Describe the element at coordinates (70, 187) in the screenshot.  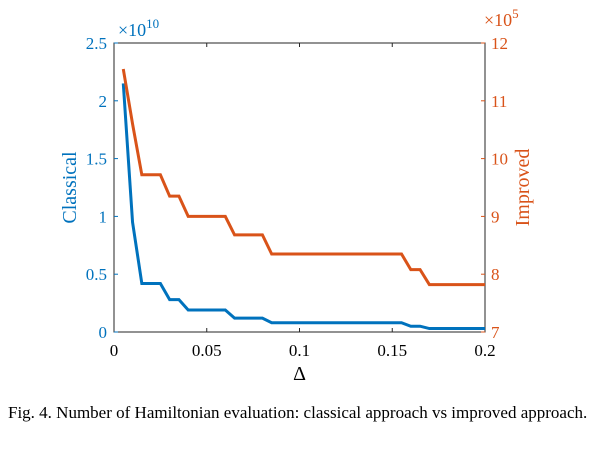
I see `left-axis-label: Classical` at that location.